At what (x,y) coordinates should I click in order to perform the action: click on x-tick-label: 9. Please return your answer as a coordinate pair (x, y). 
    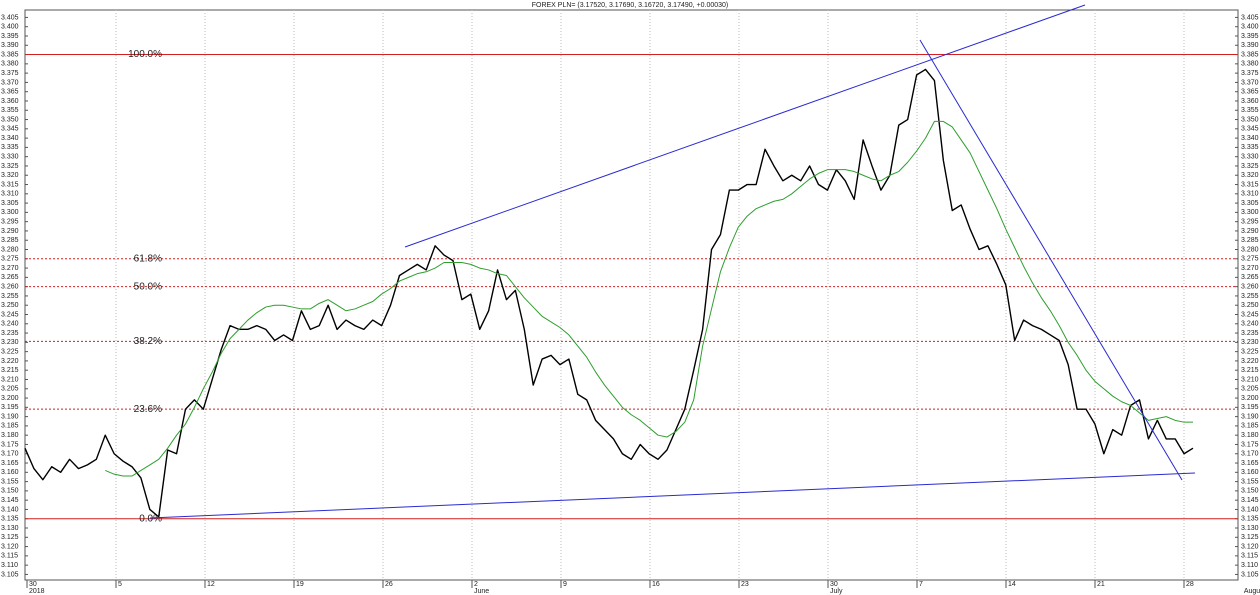
    Looking at the image, I should click on (565, 584).